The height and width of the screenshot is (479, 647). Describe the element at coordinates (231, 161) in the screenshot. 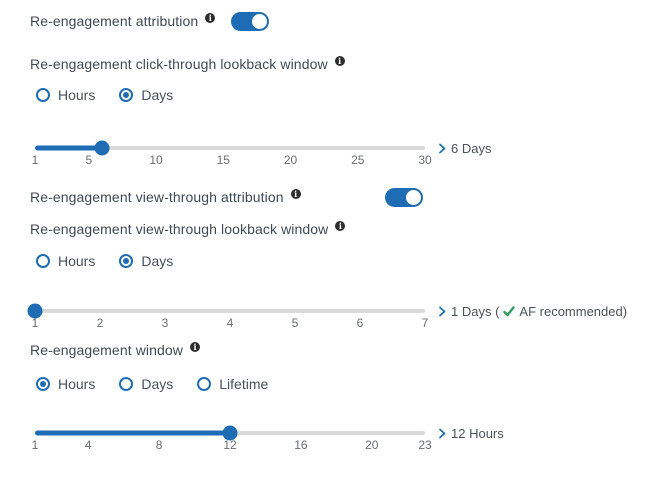

I see `slider-tick-labels: 1 5 10 15 20 25 30` at that location.